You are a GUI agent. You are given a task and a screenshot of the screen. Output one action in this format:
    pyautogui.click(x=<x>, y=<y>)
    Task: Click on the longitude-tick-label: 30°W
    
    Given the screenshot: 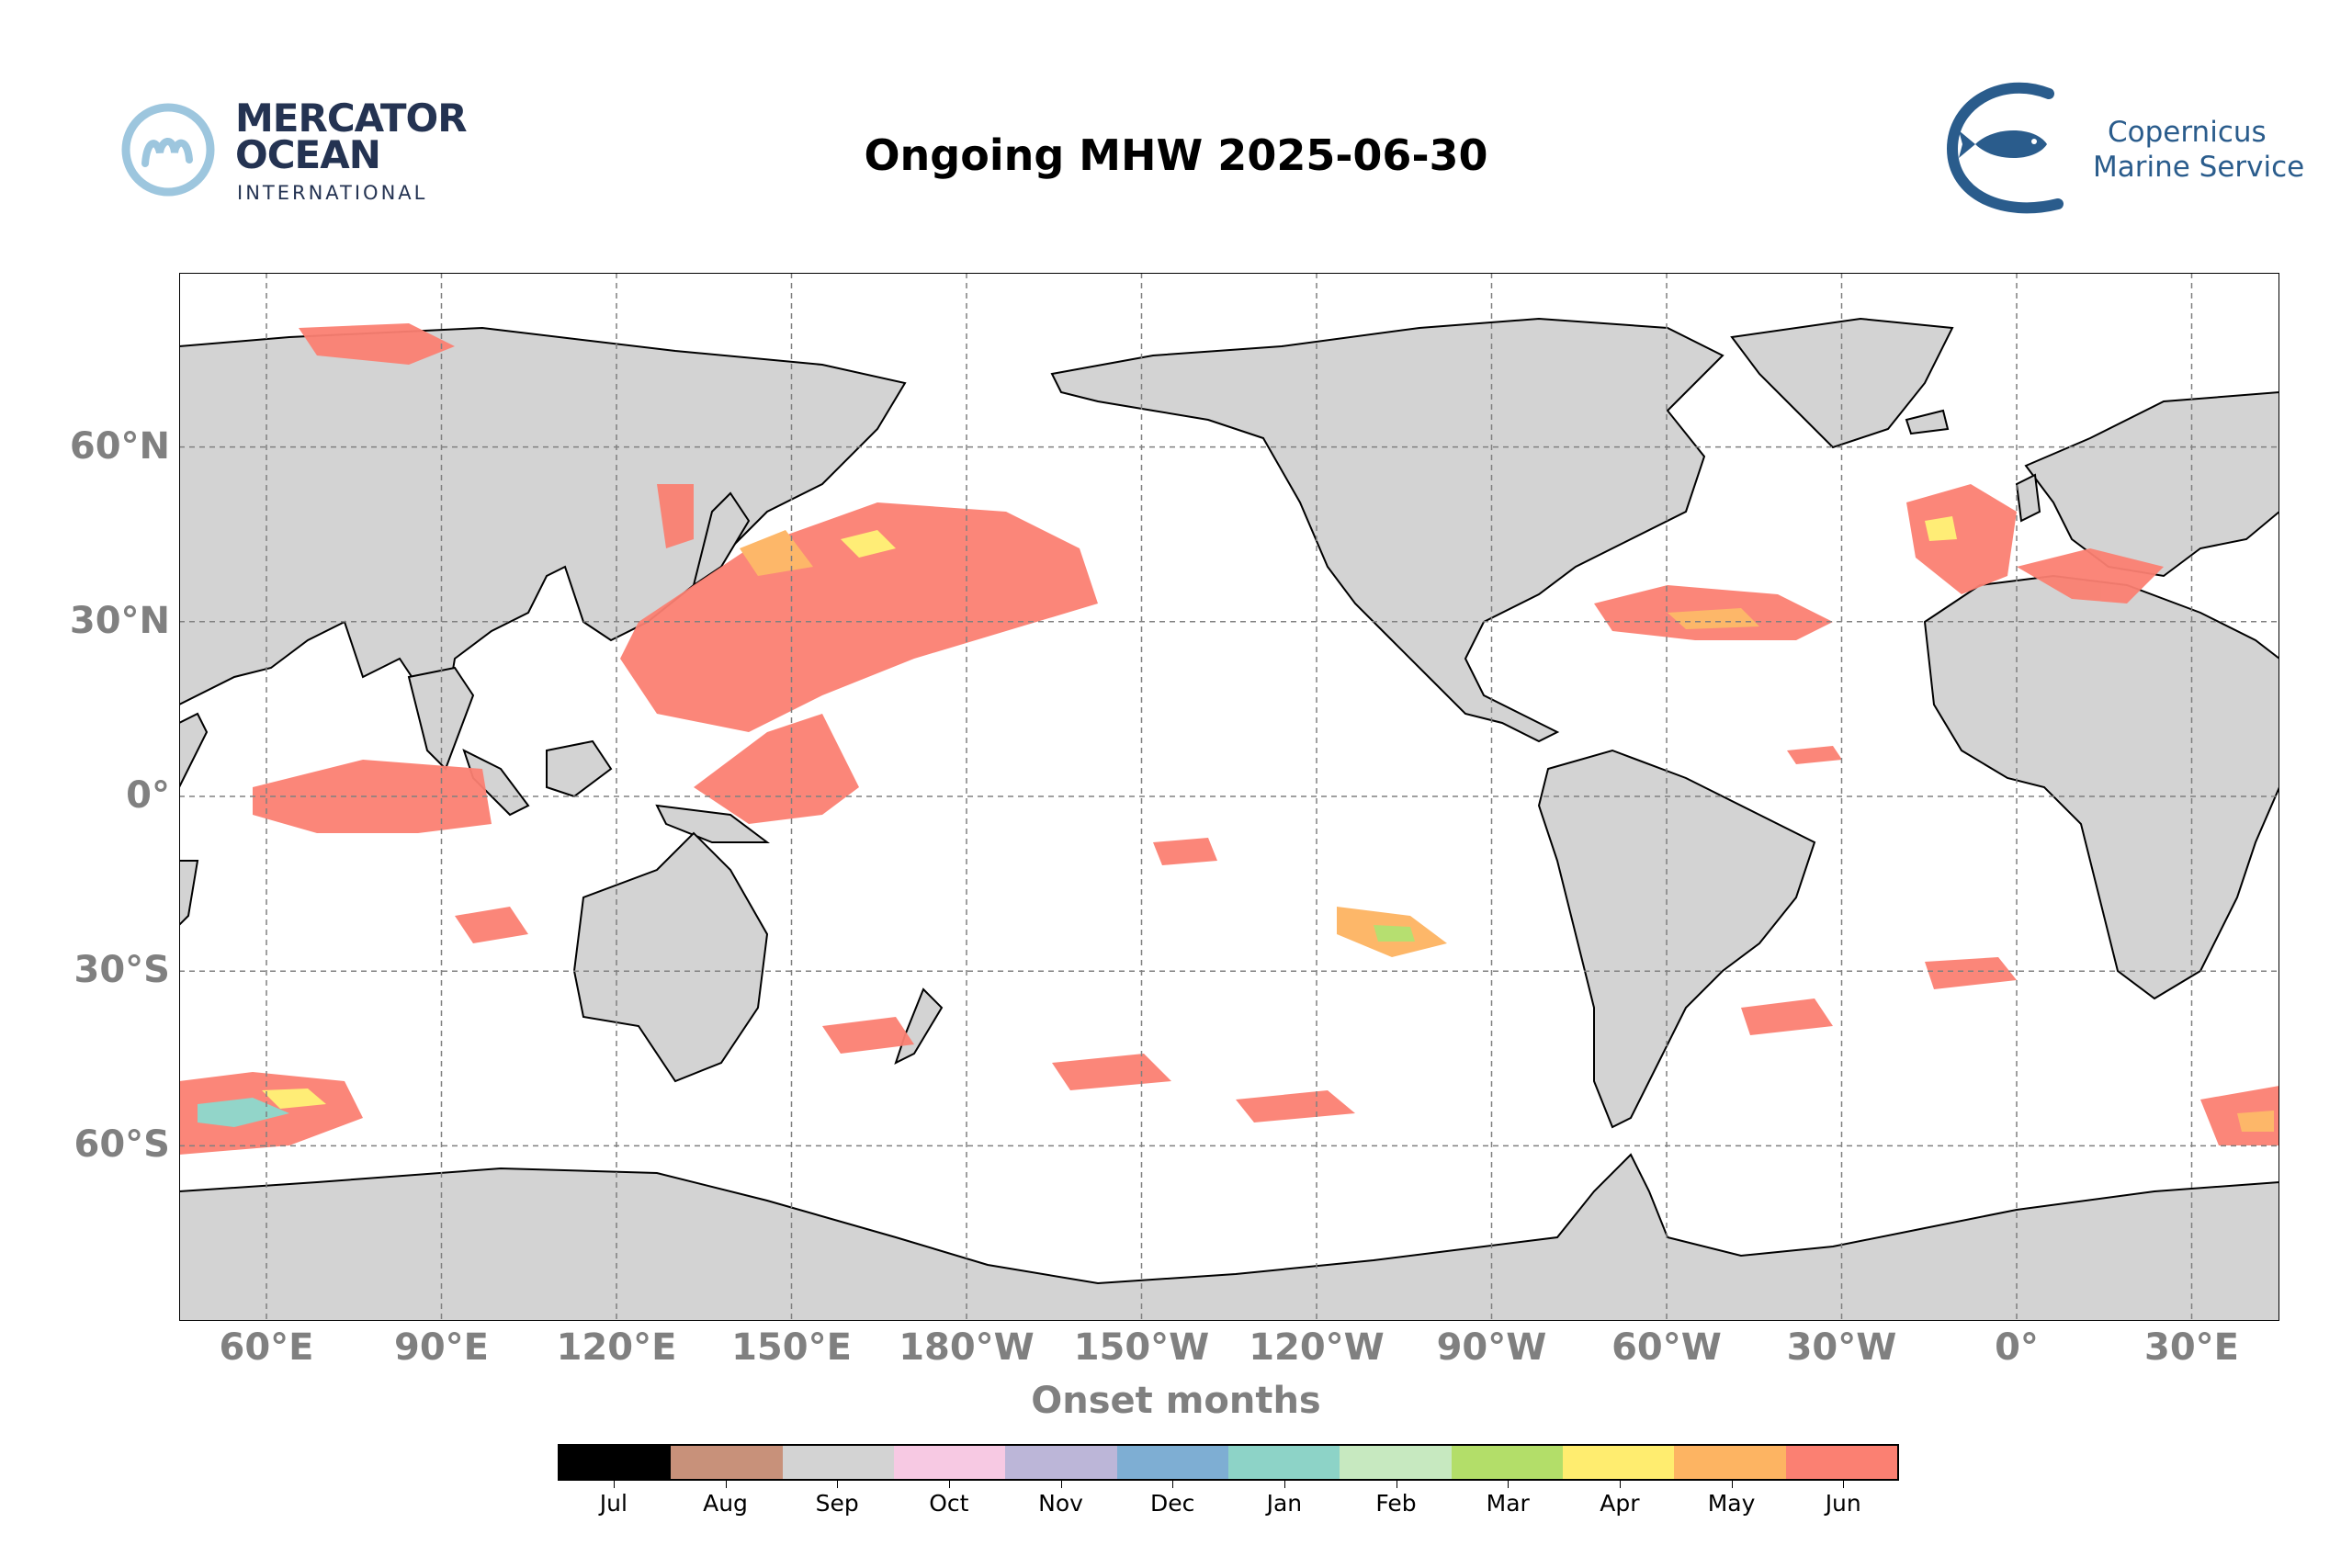 What is the action you would take?
    pyautogui.click(x=1841, y=1347)
    